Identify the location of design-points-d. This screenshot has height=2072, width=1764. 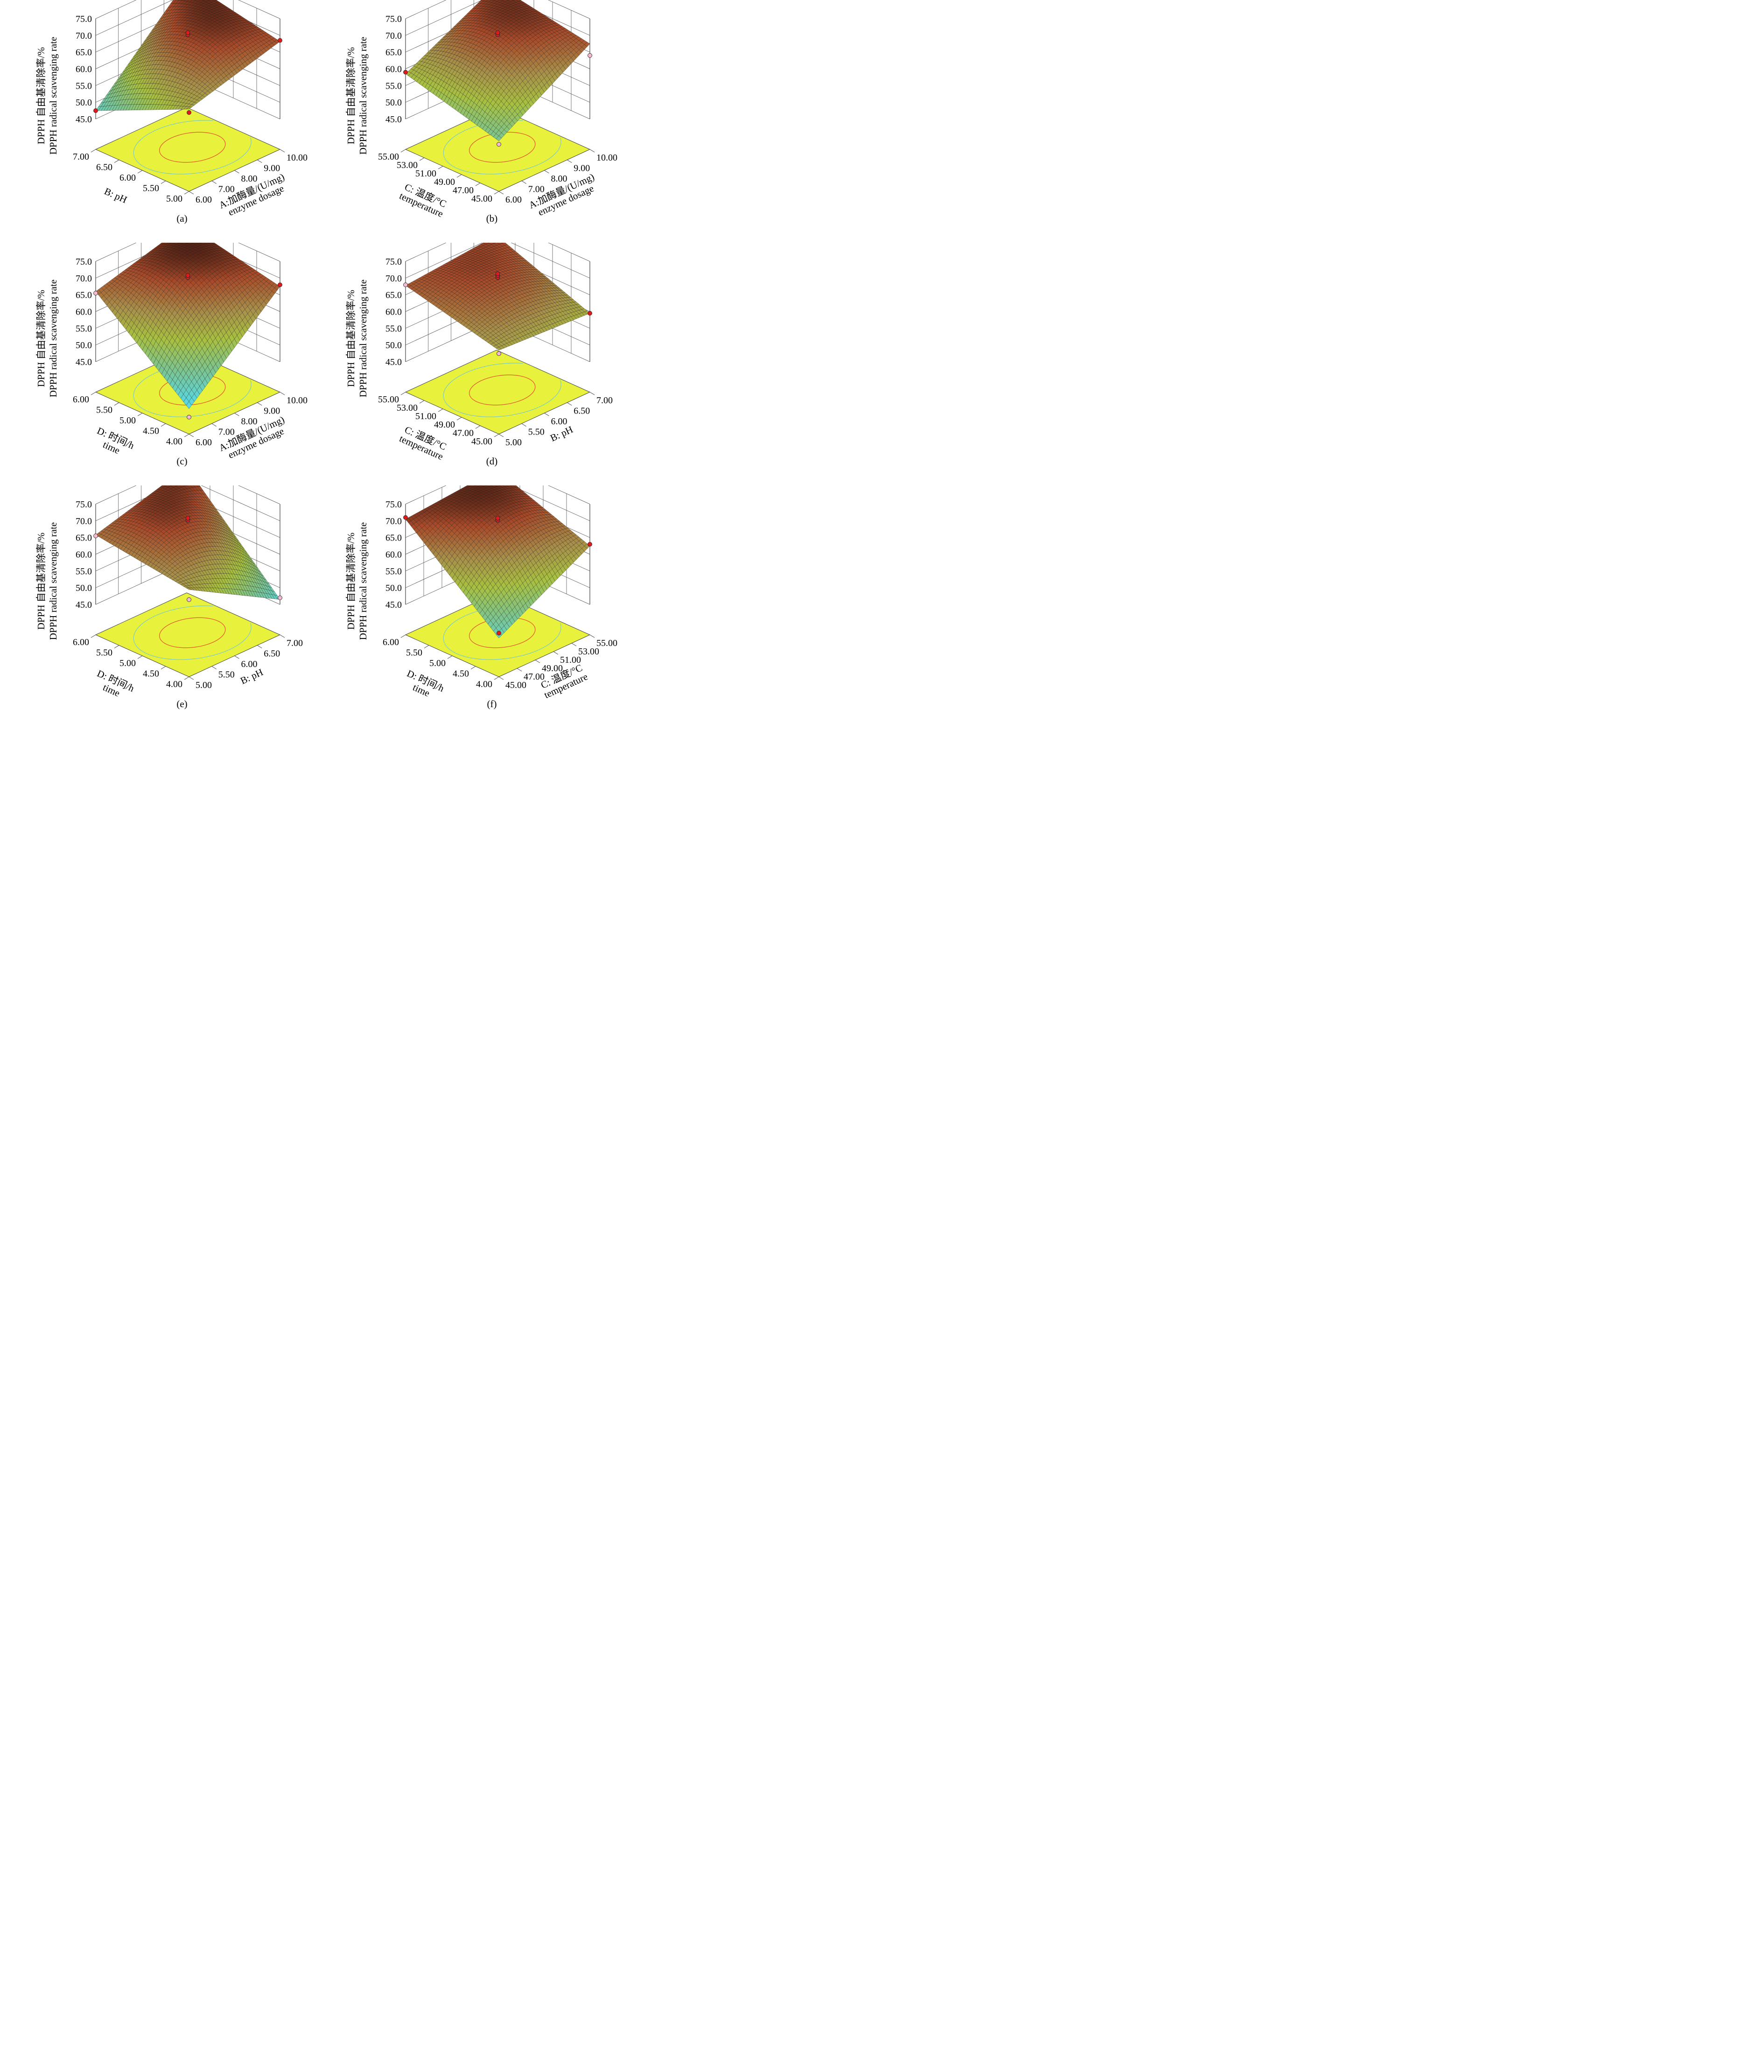
(497, 313).